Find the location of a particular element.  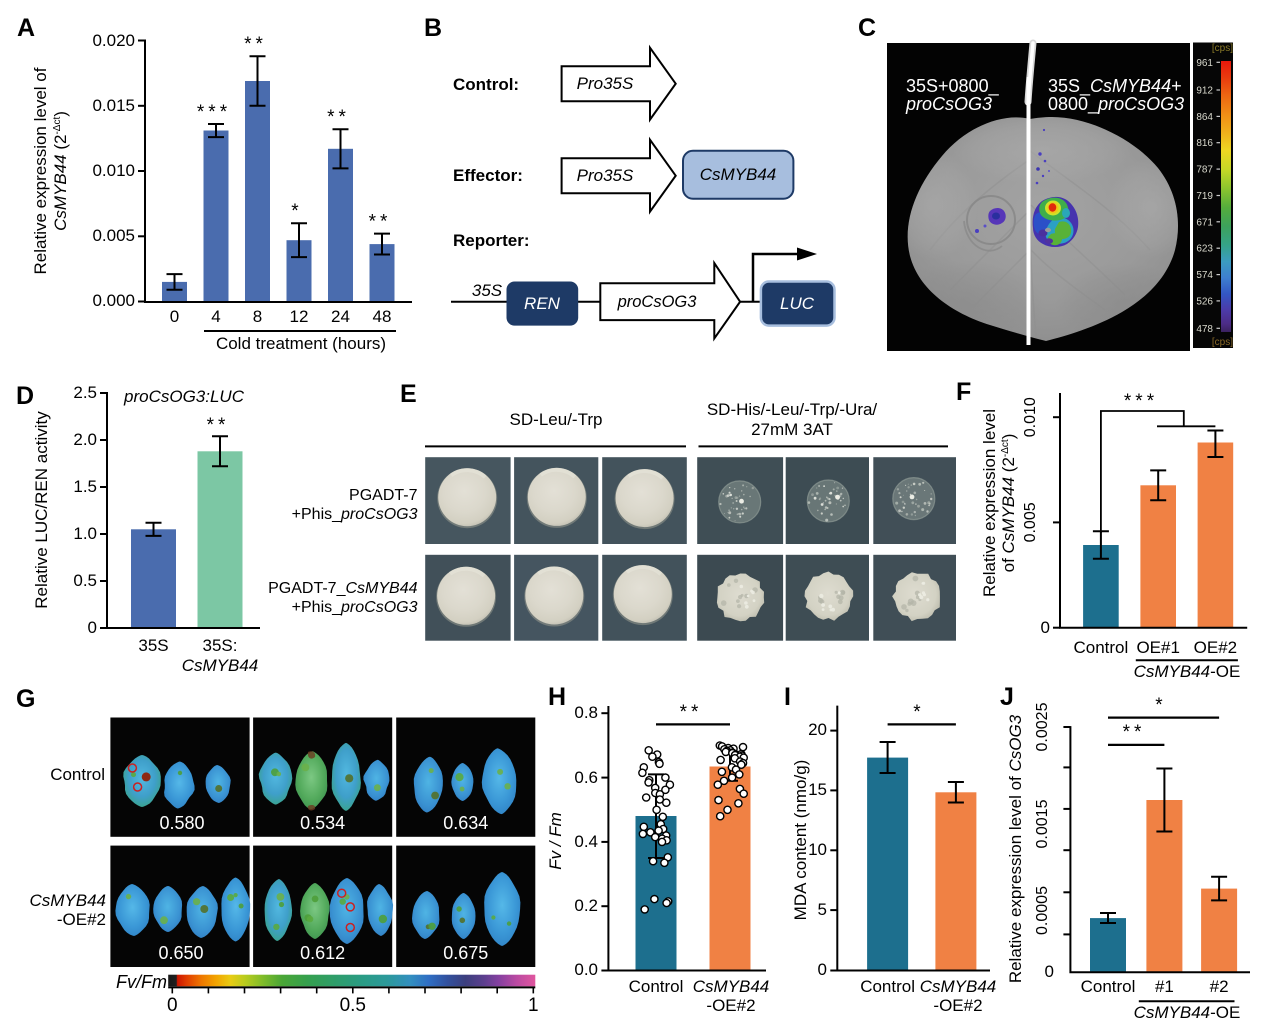

svg-text: Relative expression level is located at coordinates (989, 503).